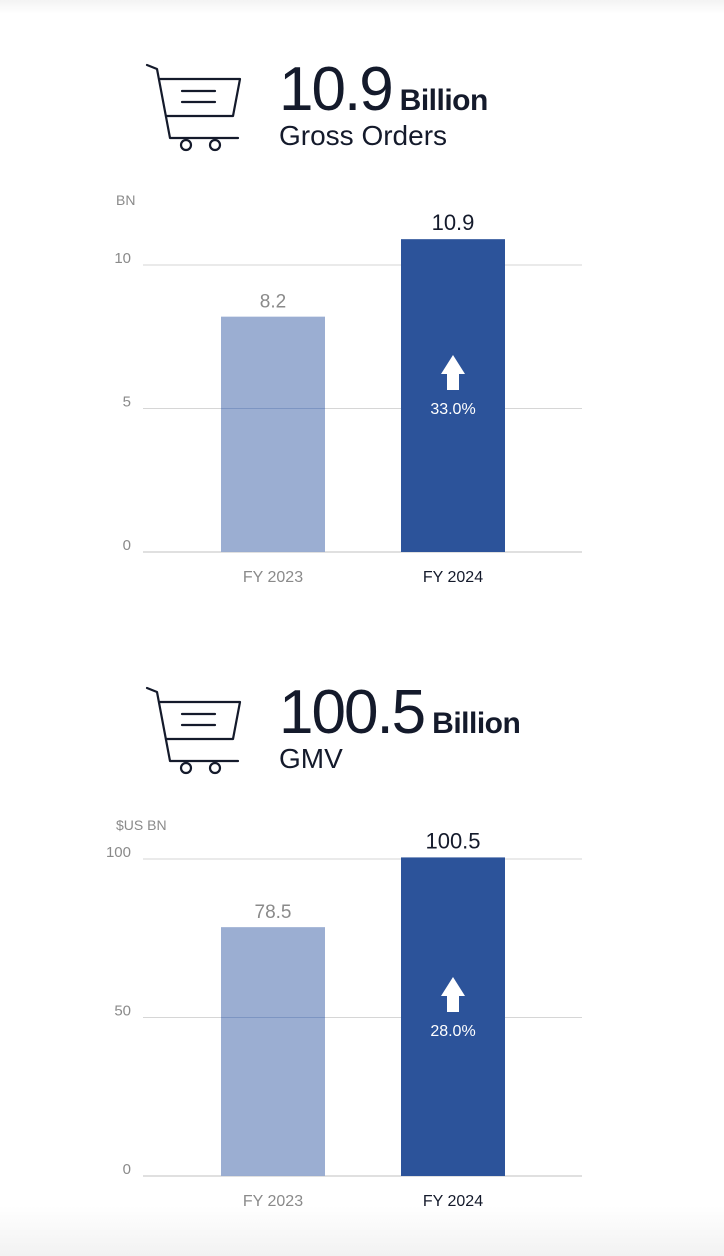 The height and width of the screenshot is (1256, 724). I want to click on headline: 100.5 Billion, so click(400, 712).